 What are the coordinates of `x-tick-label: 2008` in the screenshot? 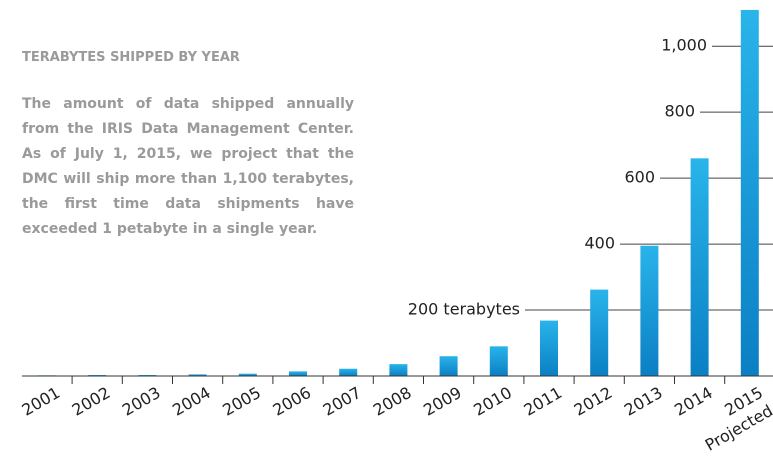 It's located at (392, 401).